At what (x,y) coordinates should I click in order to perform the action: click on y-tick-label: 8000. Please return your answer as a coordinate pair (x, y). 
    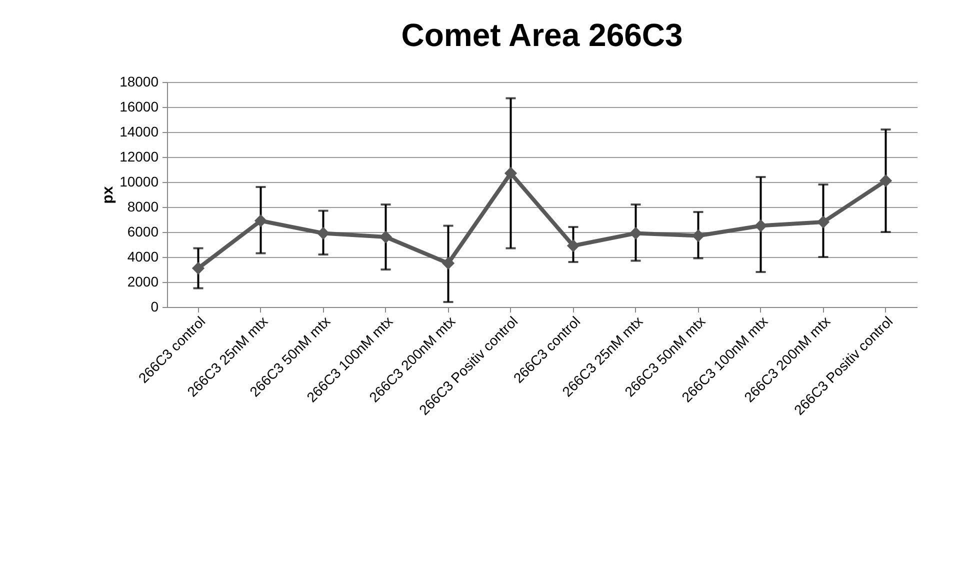
    Looking at the image, I should click on (143, 206).